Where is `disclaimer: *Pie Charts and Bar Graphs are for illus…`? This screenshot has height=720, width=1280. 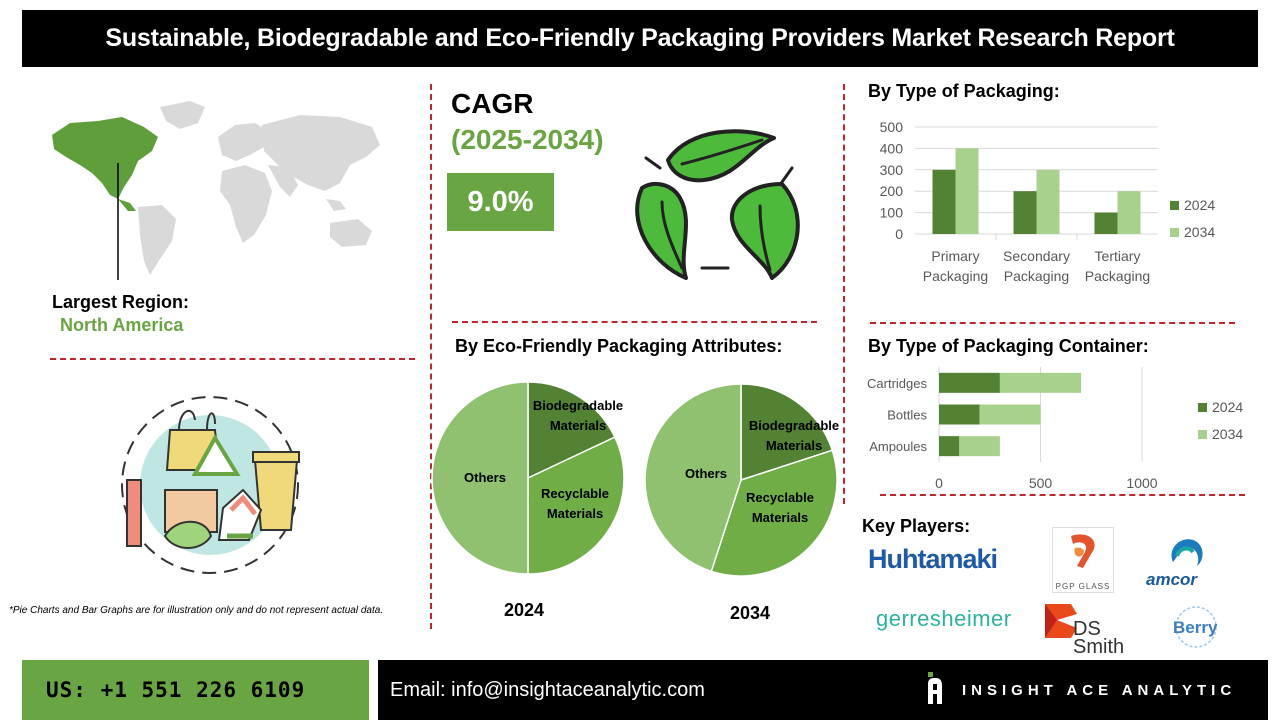 disclaimer: *Pie Charts and Bar Graphs are for illus… is located at coordinates (196, 610).